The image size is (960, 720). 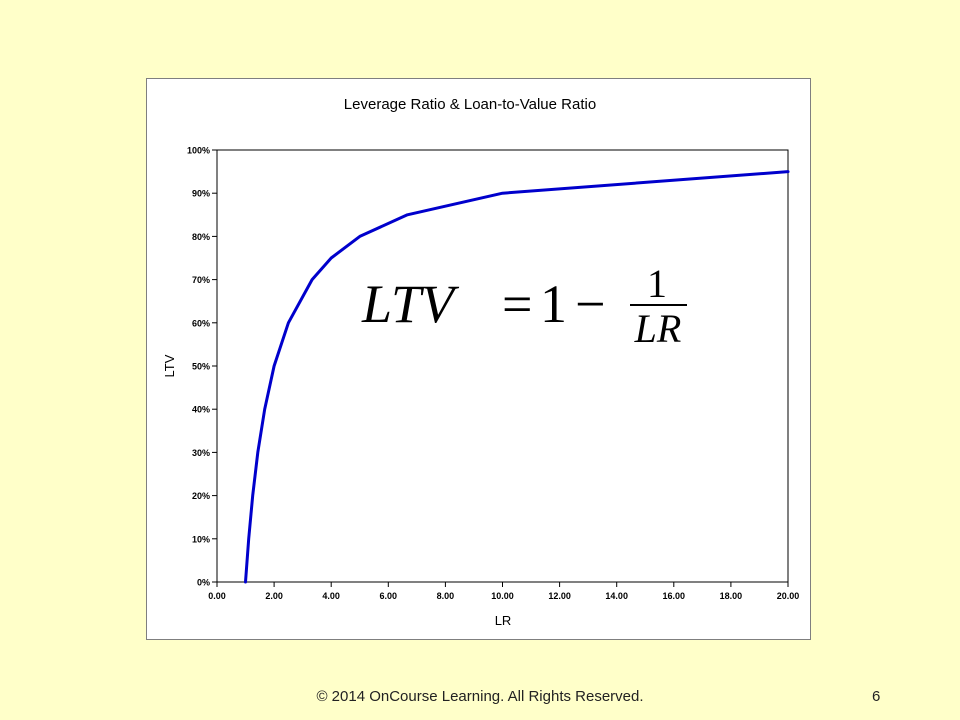 What do you see at coordinates (674, 596) in the screenshot?
I see `x-tick-label: 16.00` at bounding box center [674, 596].